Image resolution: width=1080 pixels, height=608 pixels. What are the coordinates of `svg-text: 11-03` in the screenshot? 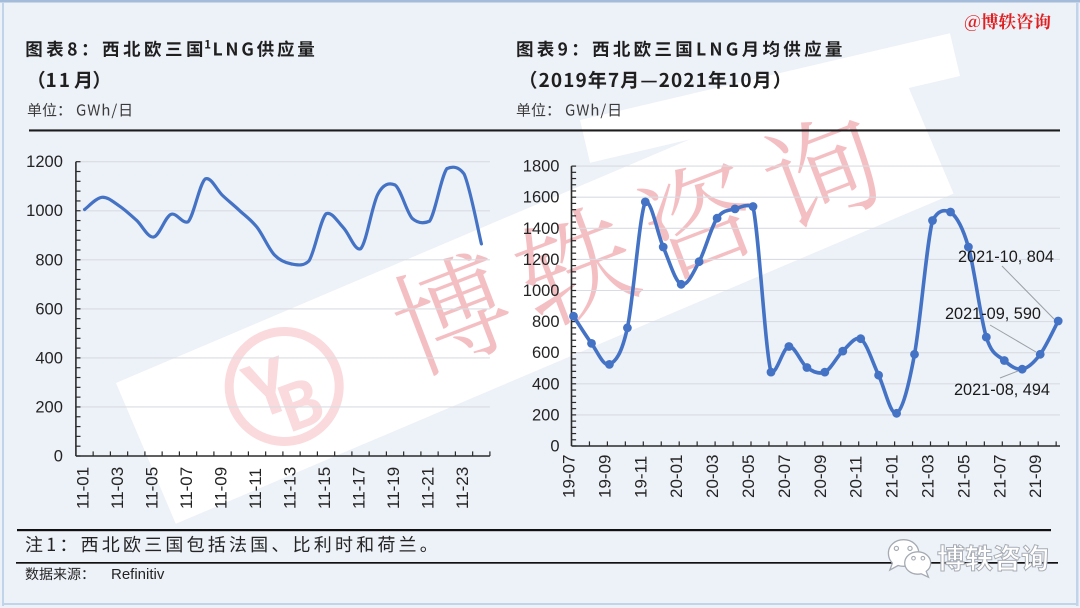 It's located at (117, 488).